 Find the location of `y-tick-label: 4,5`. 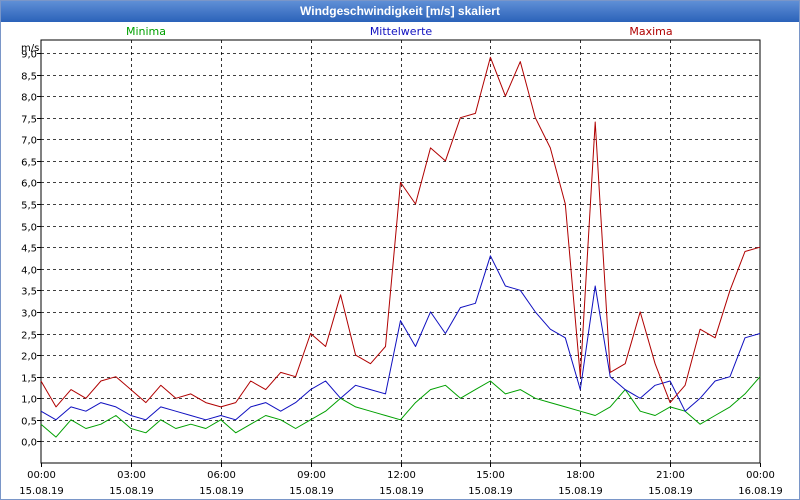

y-tick-label: 4,5 is located at coordinates (29, 249).